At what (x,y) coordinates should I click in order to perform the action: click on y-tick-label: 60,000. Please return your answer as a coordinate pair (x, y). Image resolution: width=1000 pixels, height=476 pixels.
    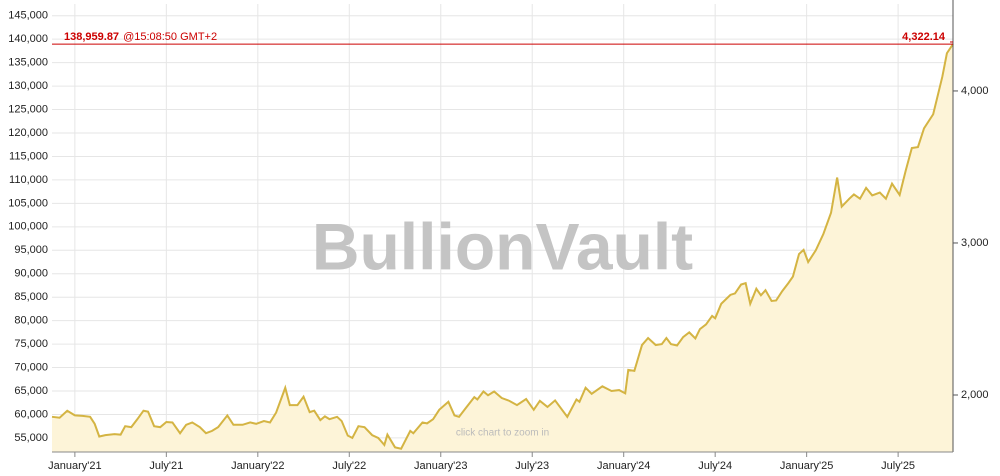
    Looking at the image, I should click on (31, 414).